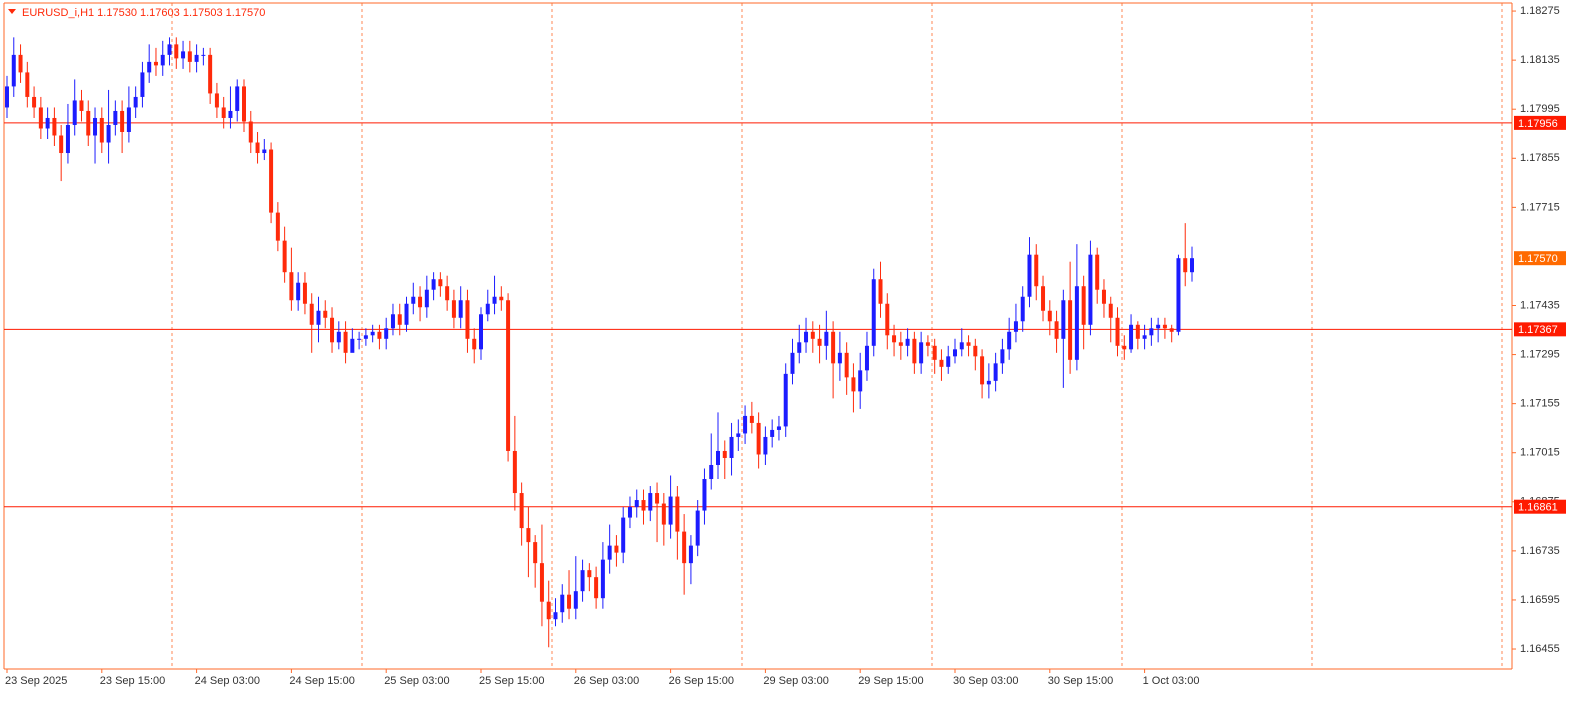 The width and height of the screenshot is (1586, 703). Describe the element at coordinates (1540, 453) in the screenshot. I see `y-tick-label: 1.17015` at that location.